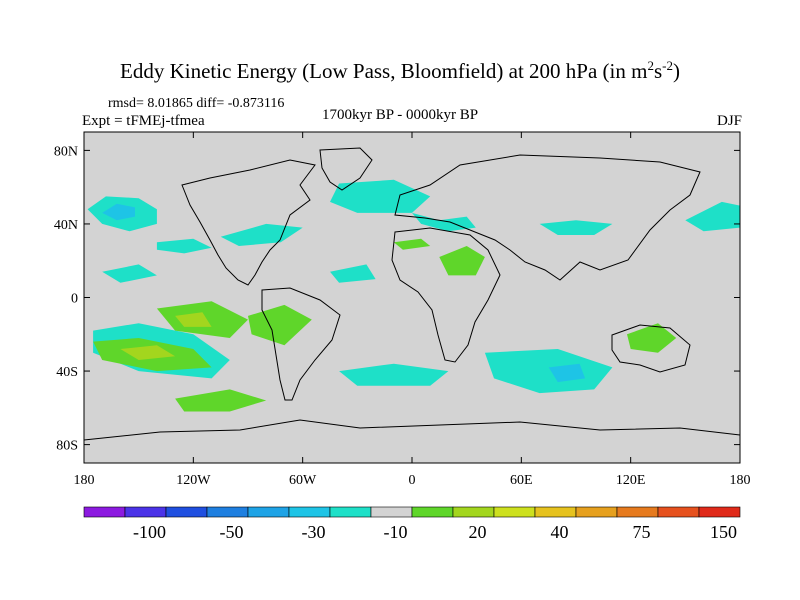  I want to click on y-tick-label: 40N, so click(66, 225).